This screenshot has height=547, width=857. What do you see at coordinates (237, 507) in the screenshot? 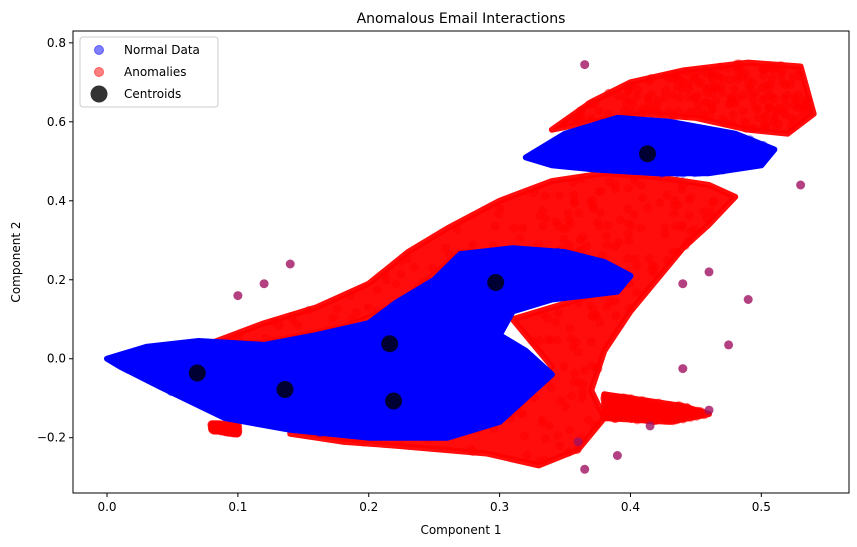
I see `x-tick-label: 0.1` at bounding box center [237, 507].